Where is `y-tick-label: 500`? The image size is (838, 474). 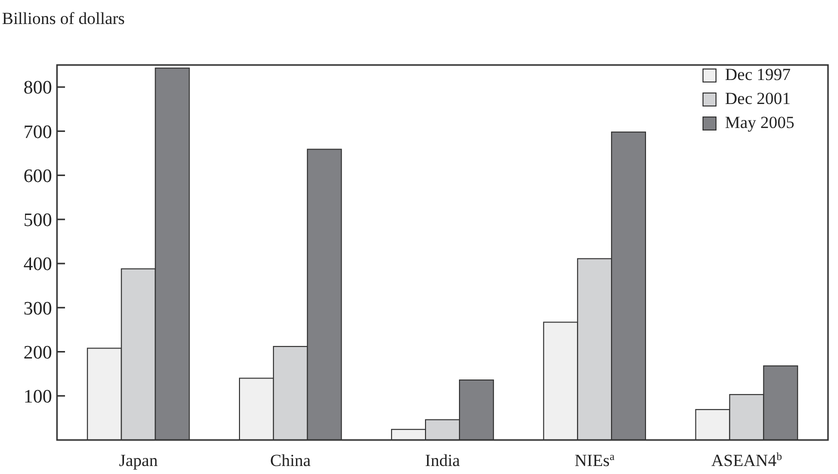
y-tick-label: 500 is located at coordinates (38, 221).